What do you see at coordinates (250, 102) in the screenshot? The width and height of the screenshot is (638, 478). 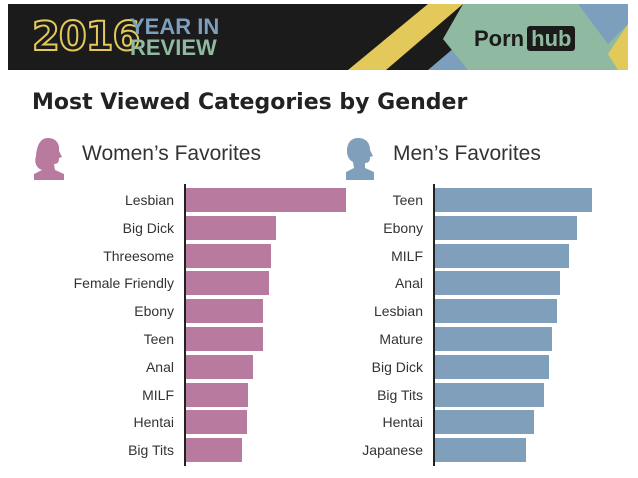 I see `page-title: Most Viewed Categories by Gender` at bounding box center [250, 102].